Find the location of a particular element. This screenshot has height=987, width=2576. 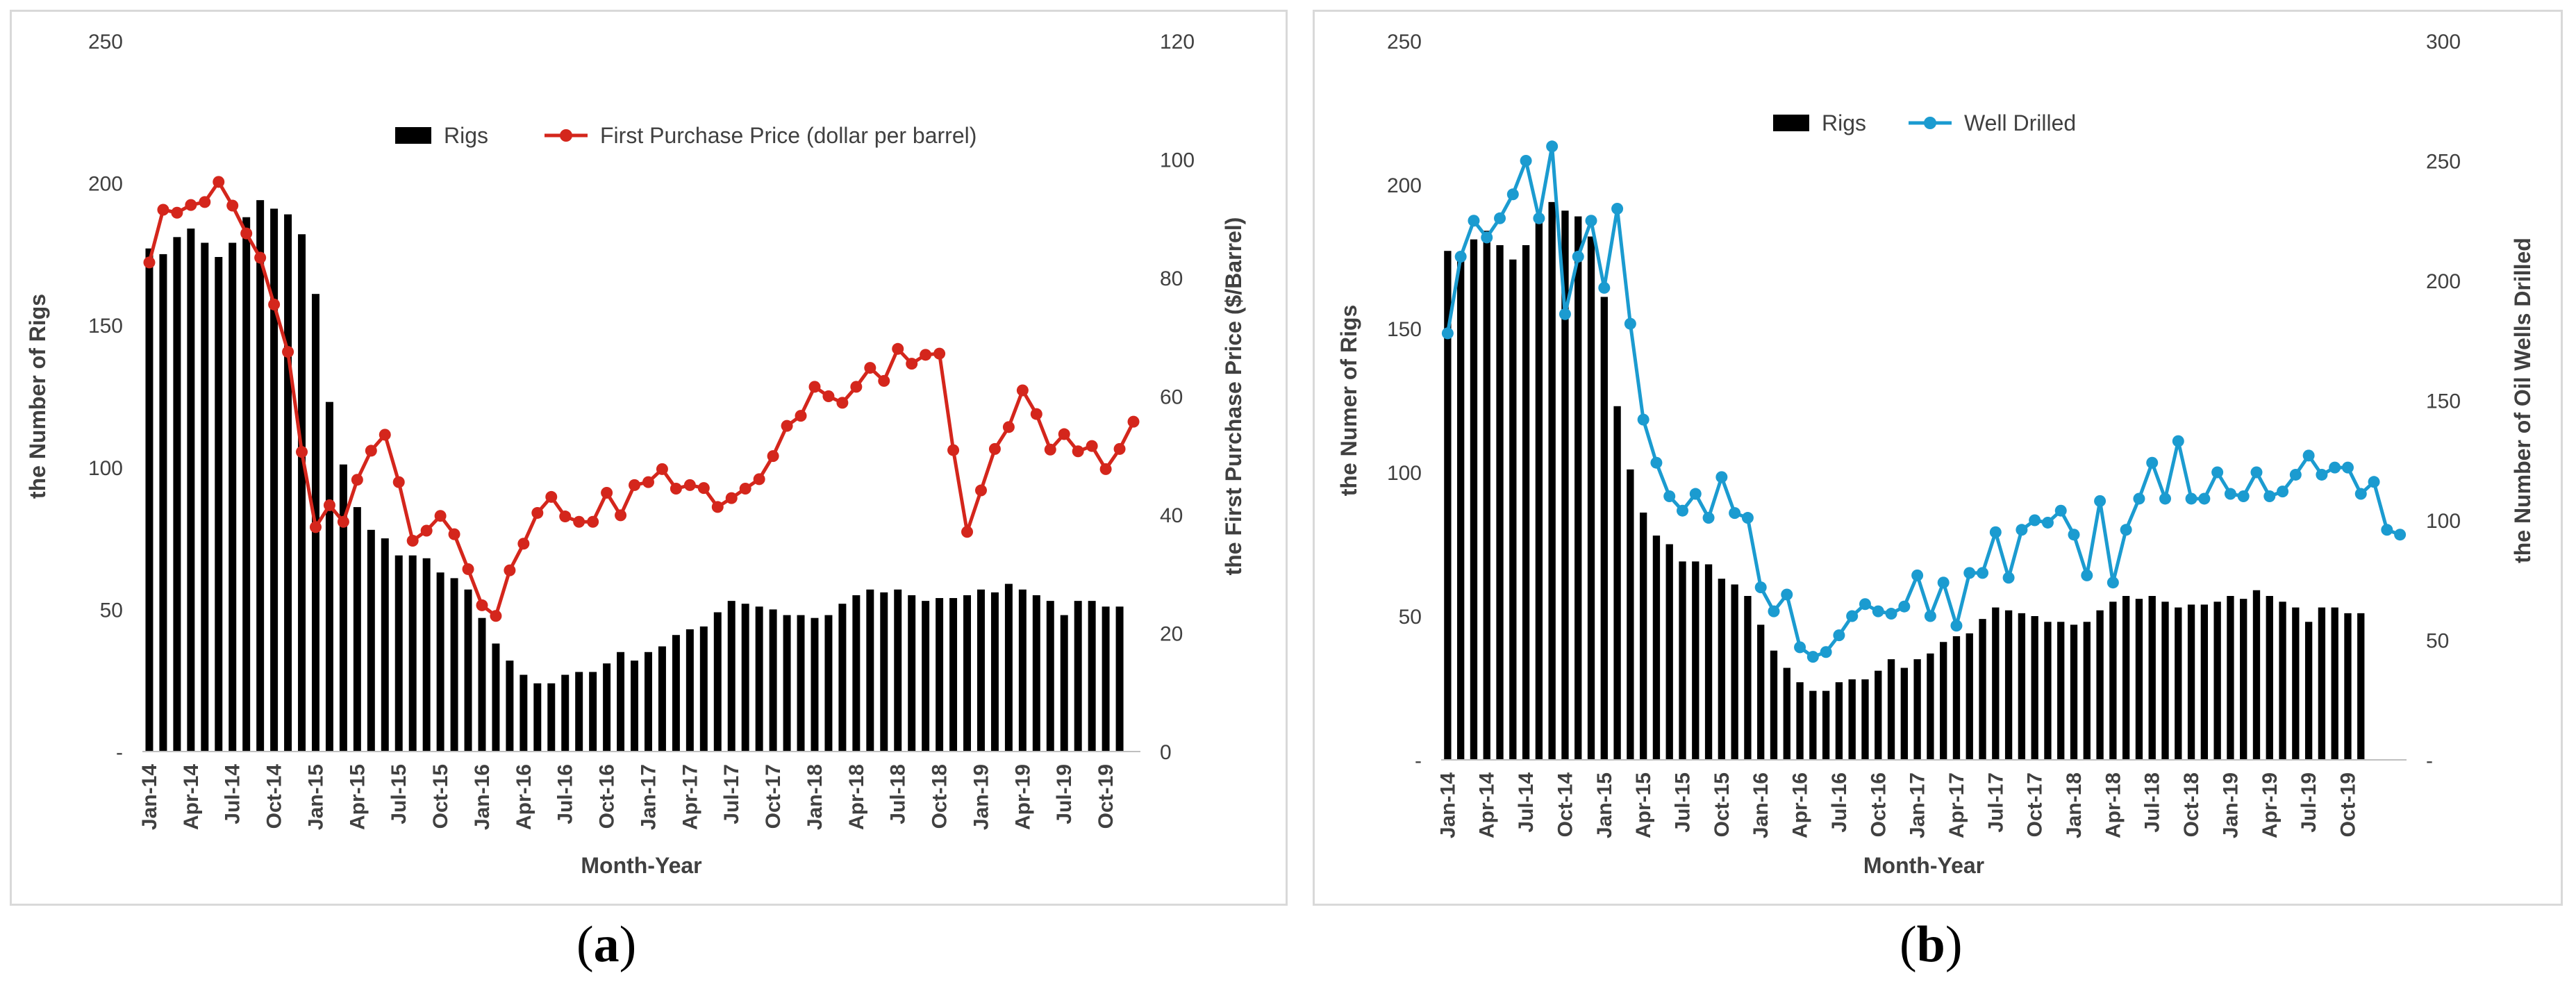

chart-a-legend-line-label: First Purchase Price (dollar per barrel) is located at coordinates (788, 135).